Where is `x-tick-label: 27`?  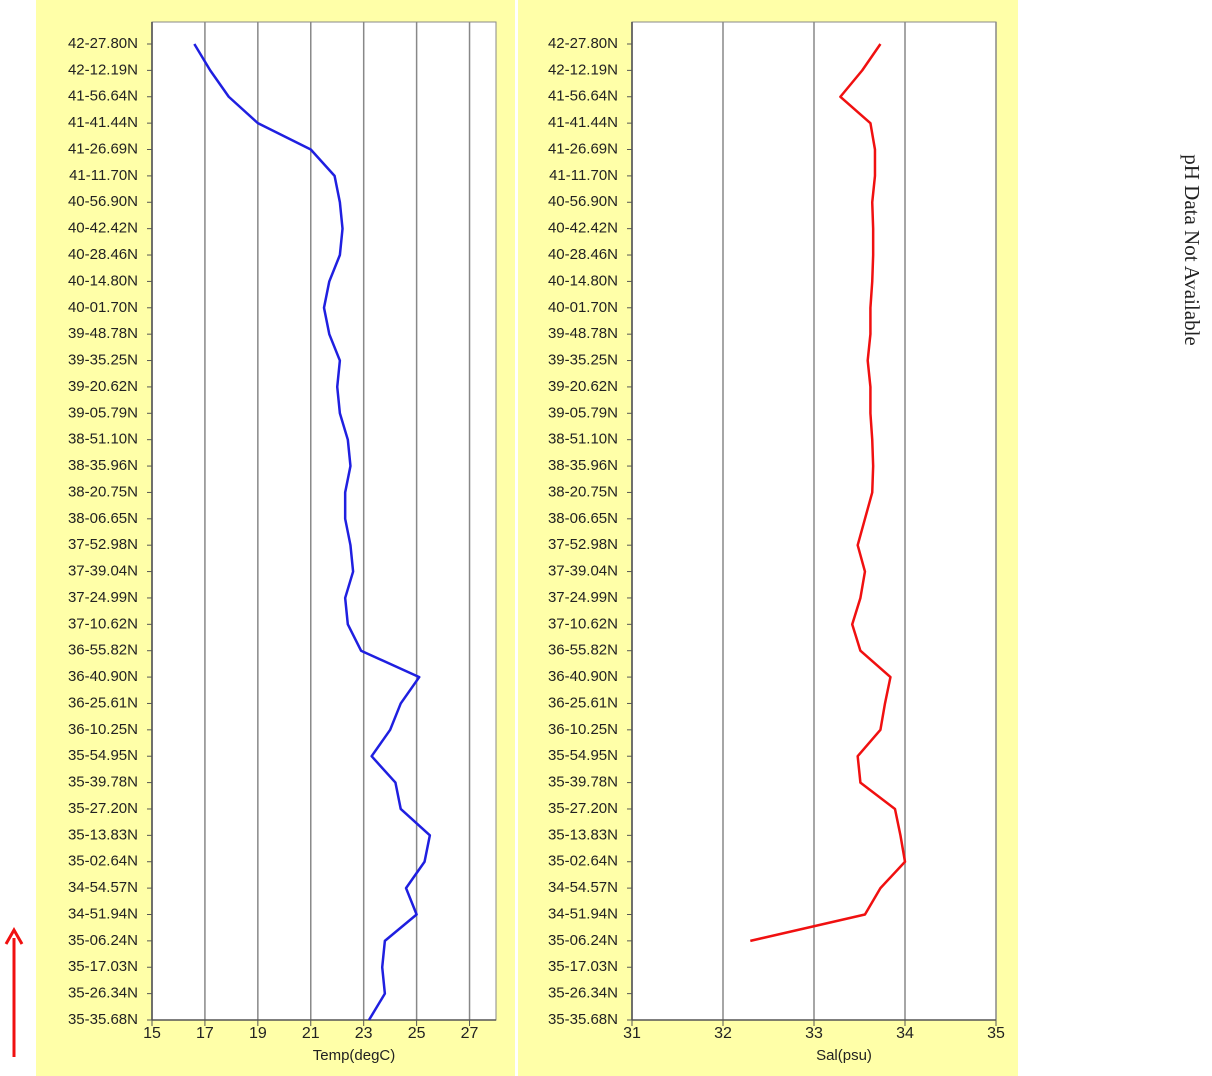
x-tick-label: 27 is located at coordinates (470, 1033).